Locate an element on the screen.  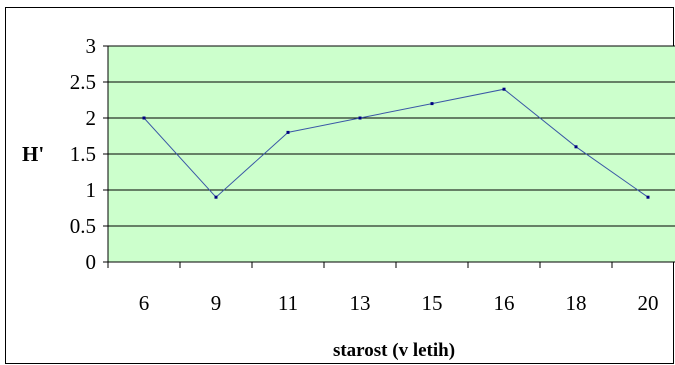
x-tick-label: 16 is located at coordinates (504, 303).